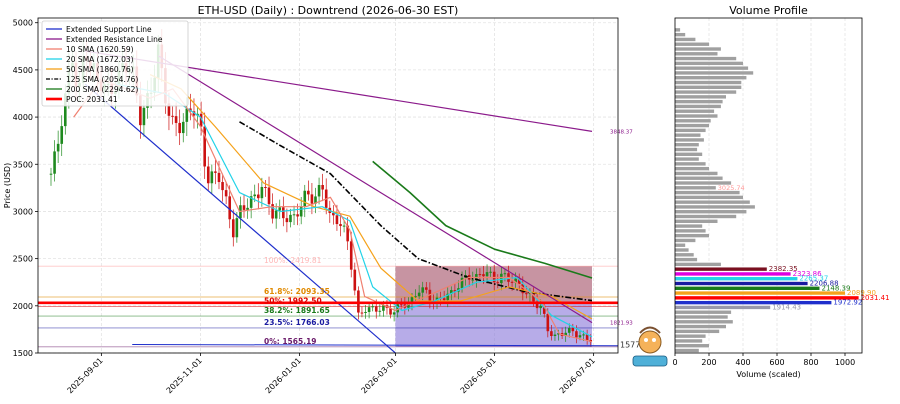 The width and height of the screenshot is (900, 404). I want to click on fib-label: 0%: 1565.19, so click(290, 341).